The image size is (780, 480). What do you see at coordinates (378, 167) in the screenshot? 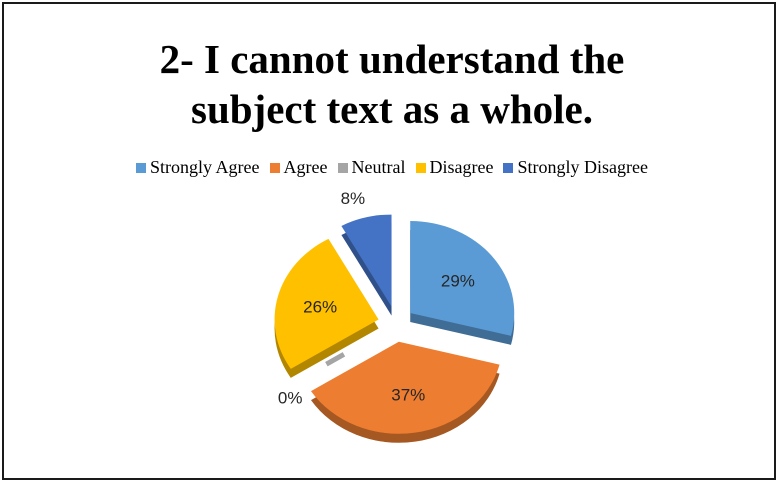
I see `legend-label: Neutral` at bounding box center [378, 167].